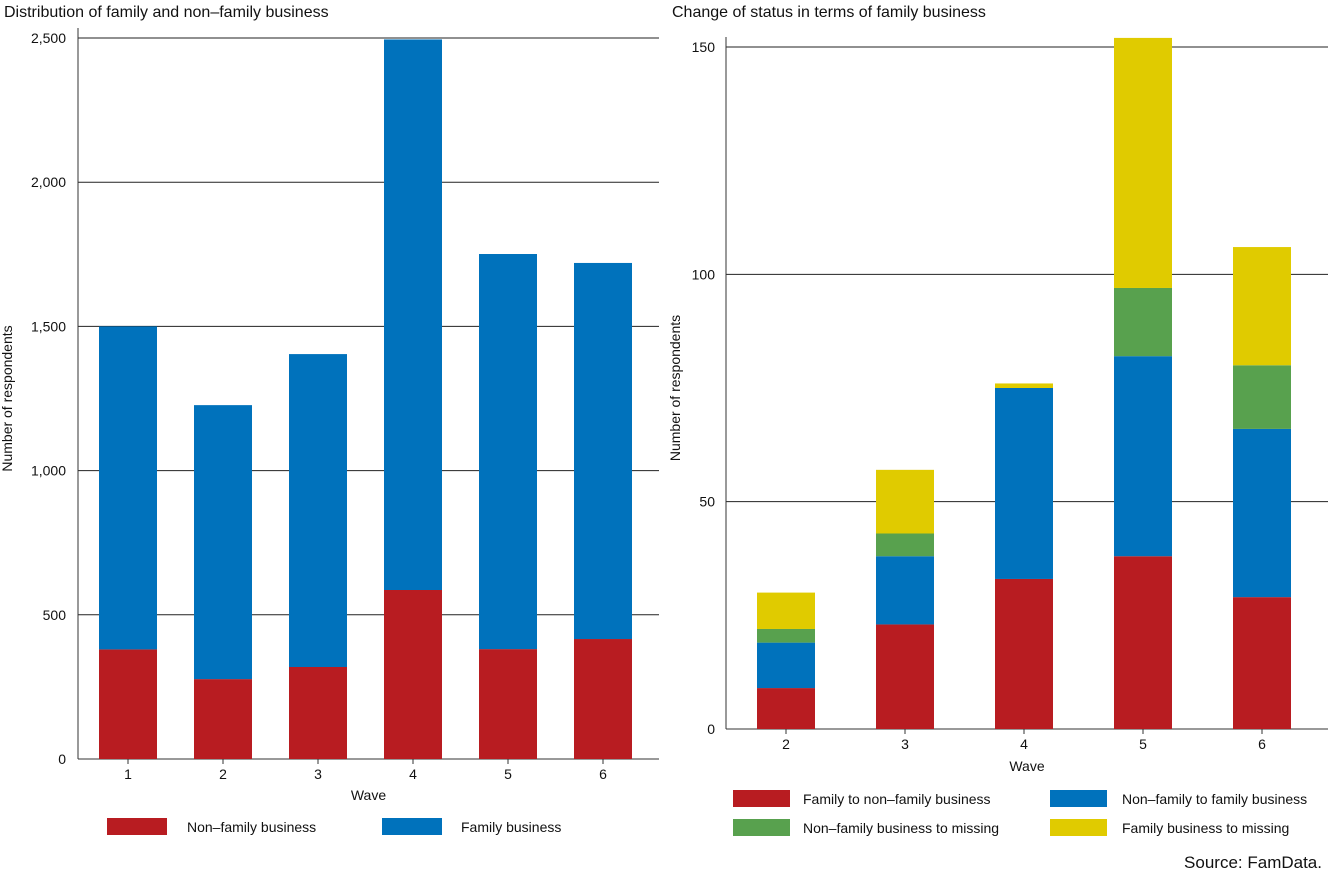 This screenshot has width=1328, height=870. Describe the element at coordinates (48, 182) in the screenshot. I see `y-tick-label: 2,000` at that location.